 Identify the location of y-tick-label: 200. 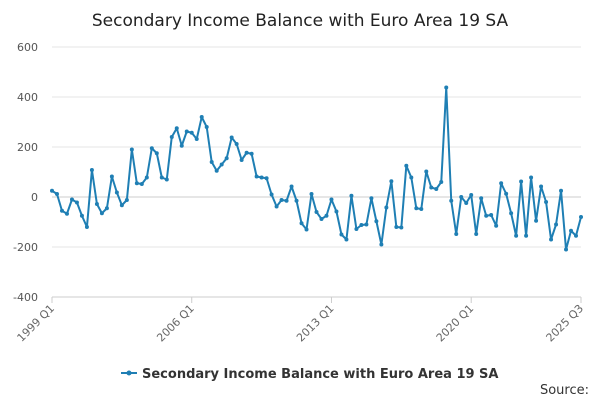
(27, 147).